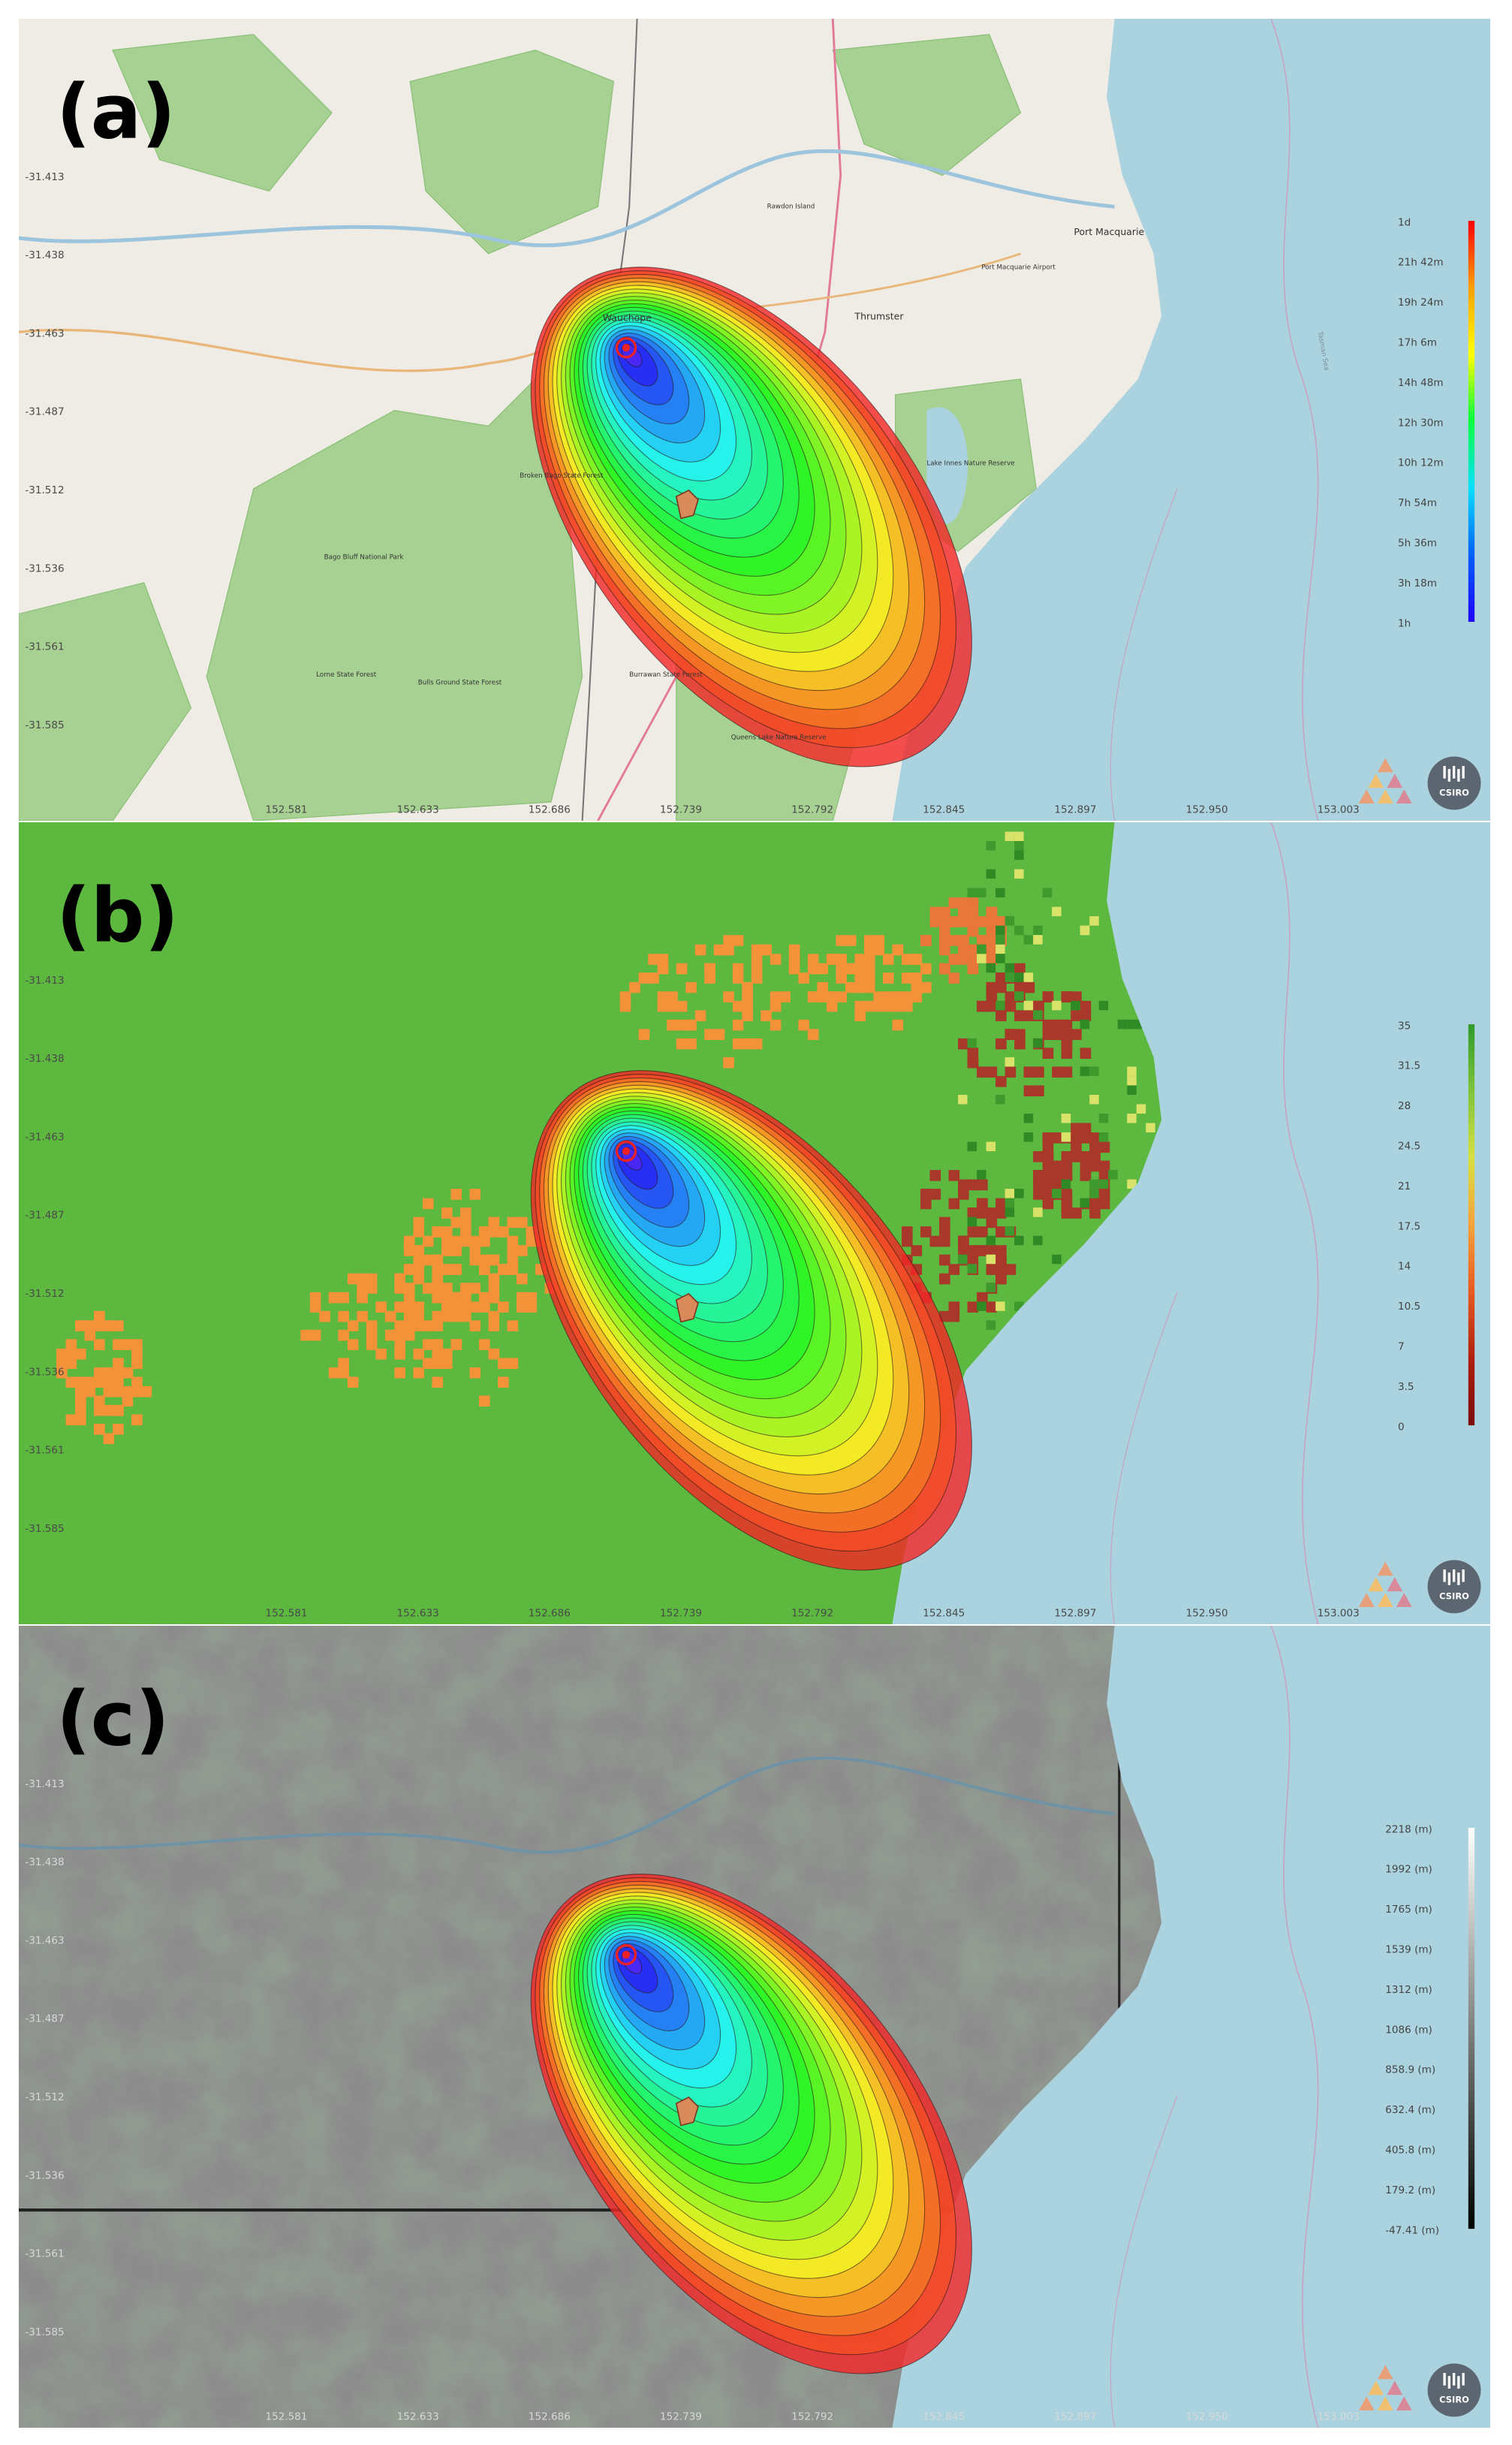 This screenshot has height=2445, width=1512. What do you see at coordinates (1018, 268) in the screenshot?
I see `place-name: Port Macquarie Airport` at bounding box center [1018, 268].